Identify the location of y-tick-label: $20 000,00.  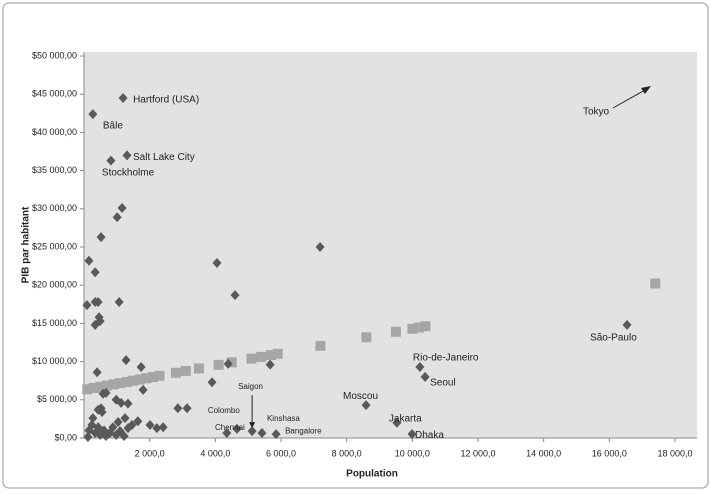
(54, 285).